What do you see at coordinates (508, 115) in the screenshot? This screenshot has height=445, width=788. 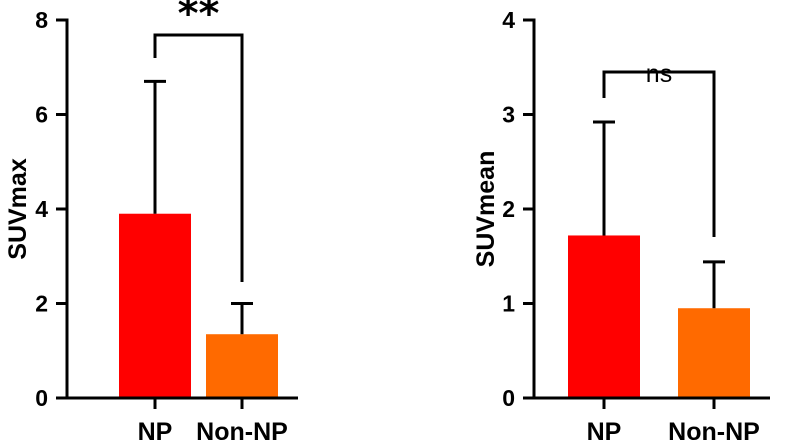 I see `y-tick-label: 3` at bounding box center [508, 115].